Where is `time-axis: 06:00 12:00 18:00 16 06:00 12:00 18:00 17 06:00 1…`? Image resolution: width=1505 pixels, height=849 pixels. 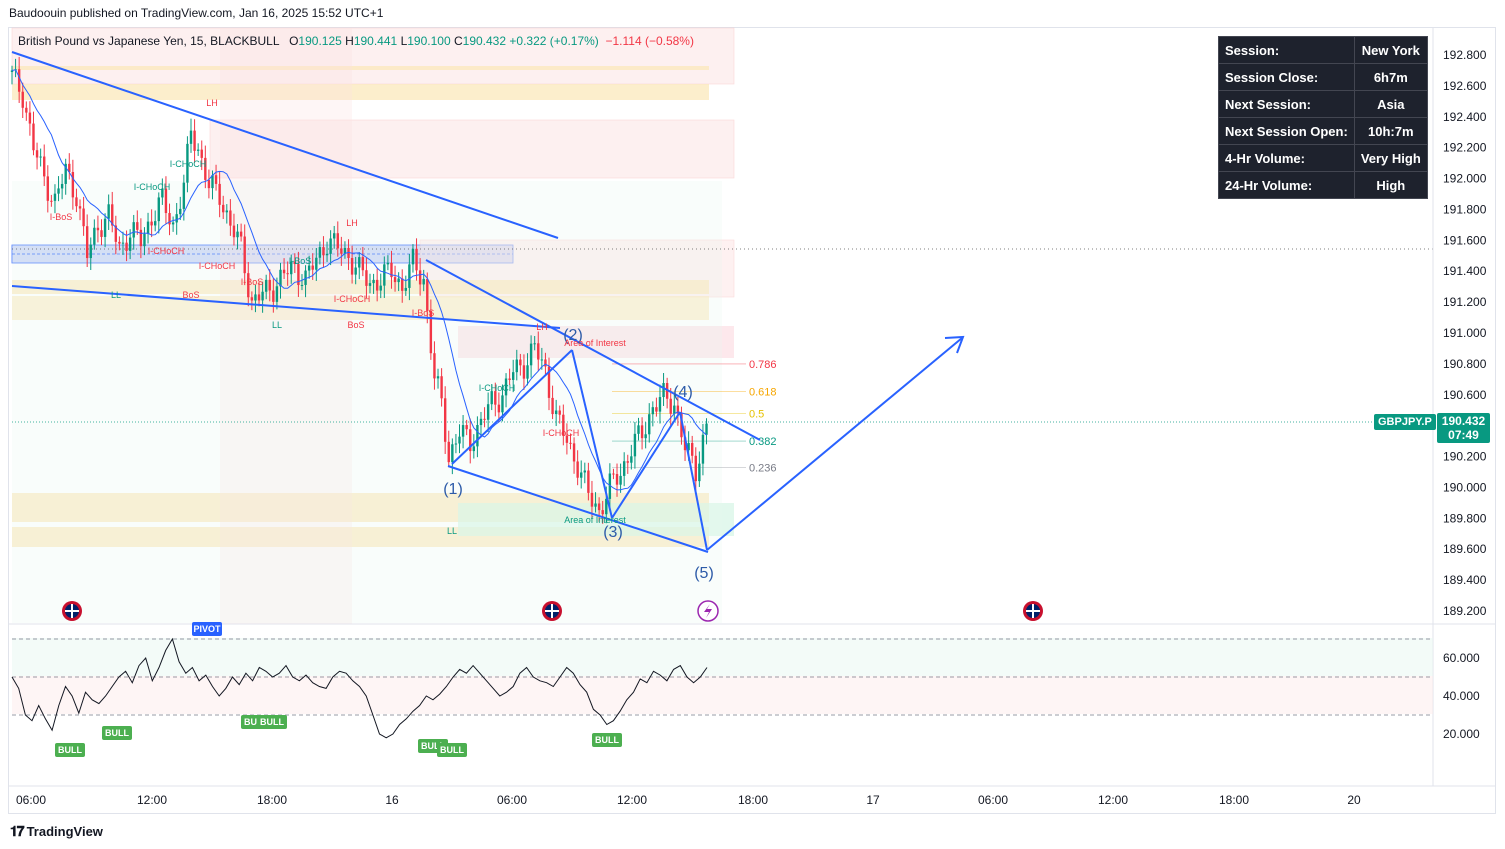
time-axis: 06:00 12:00 18:00 16 06:00 12:00 18:00 17 06:00 1… is located at coordinates (688, 800).